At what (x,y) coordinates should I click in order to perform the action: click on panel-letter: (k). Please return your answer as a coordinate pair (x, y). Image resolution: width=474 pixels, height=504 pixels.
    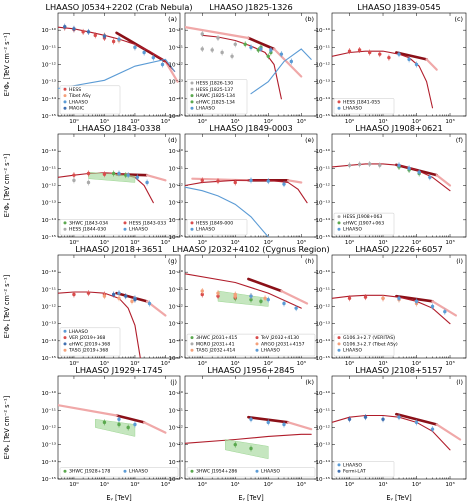
    Looking at the image, I should click on (309, 382).